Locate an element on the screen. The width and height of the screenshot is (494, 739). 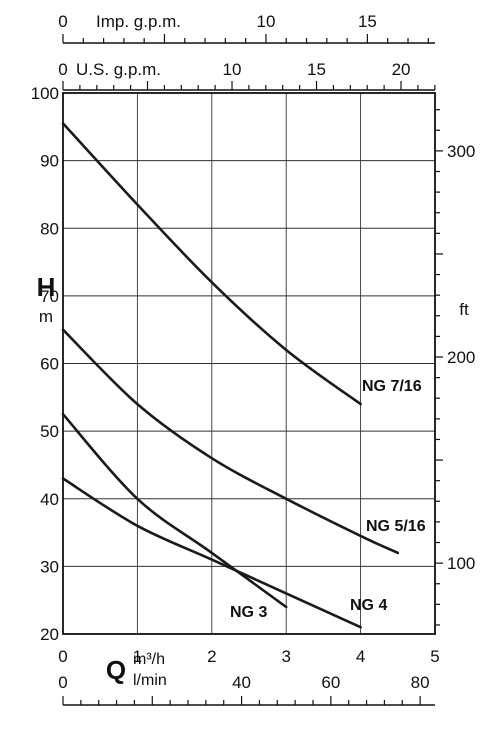
x-tick-label: 5 is located at coordinates (434, 656).